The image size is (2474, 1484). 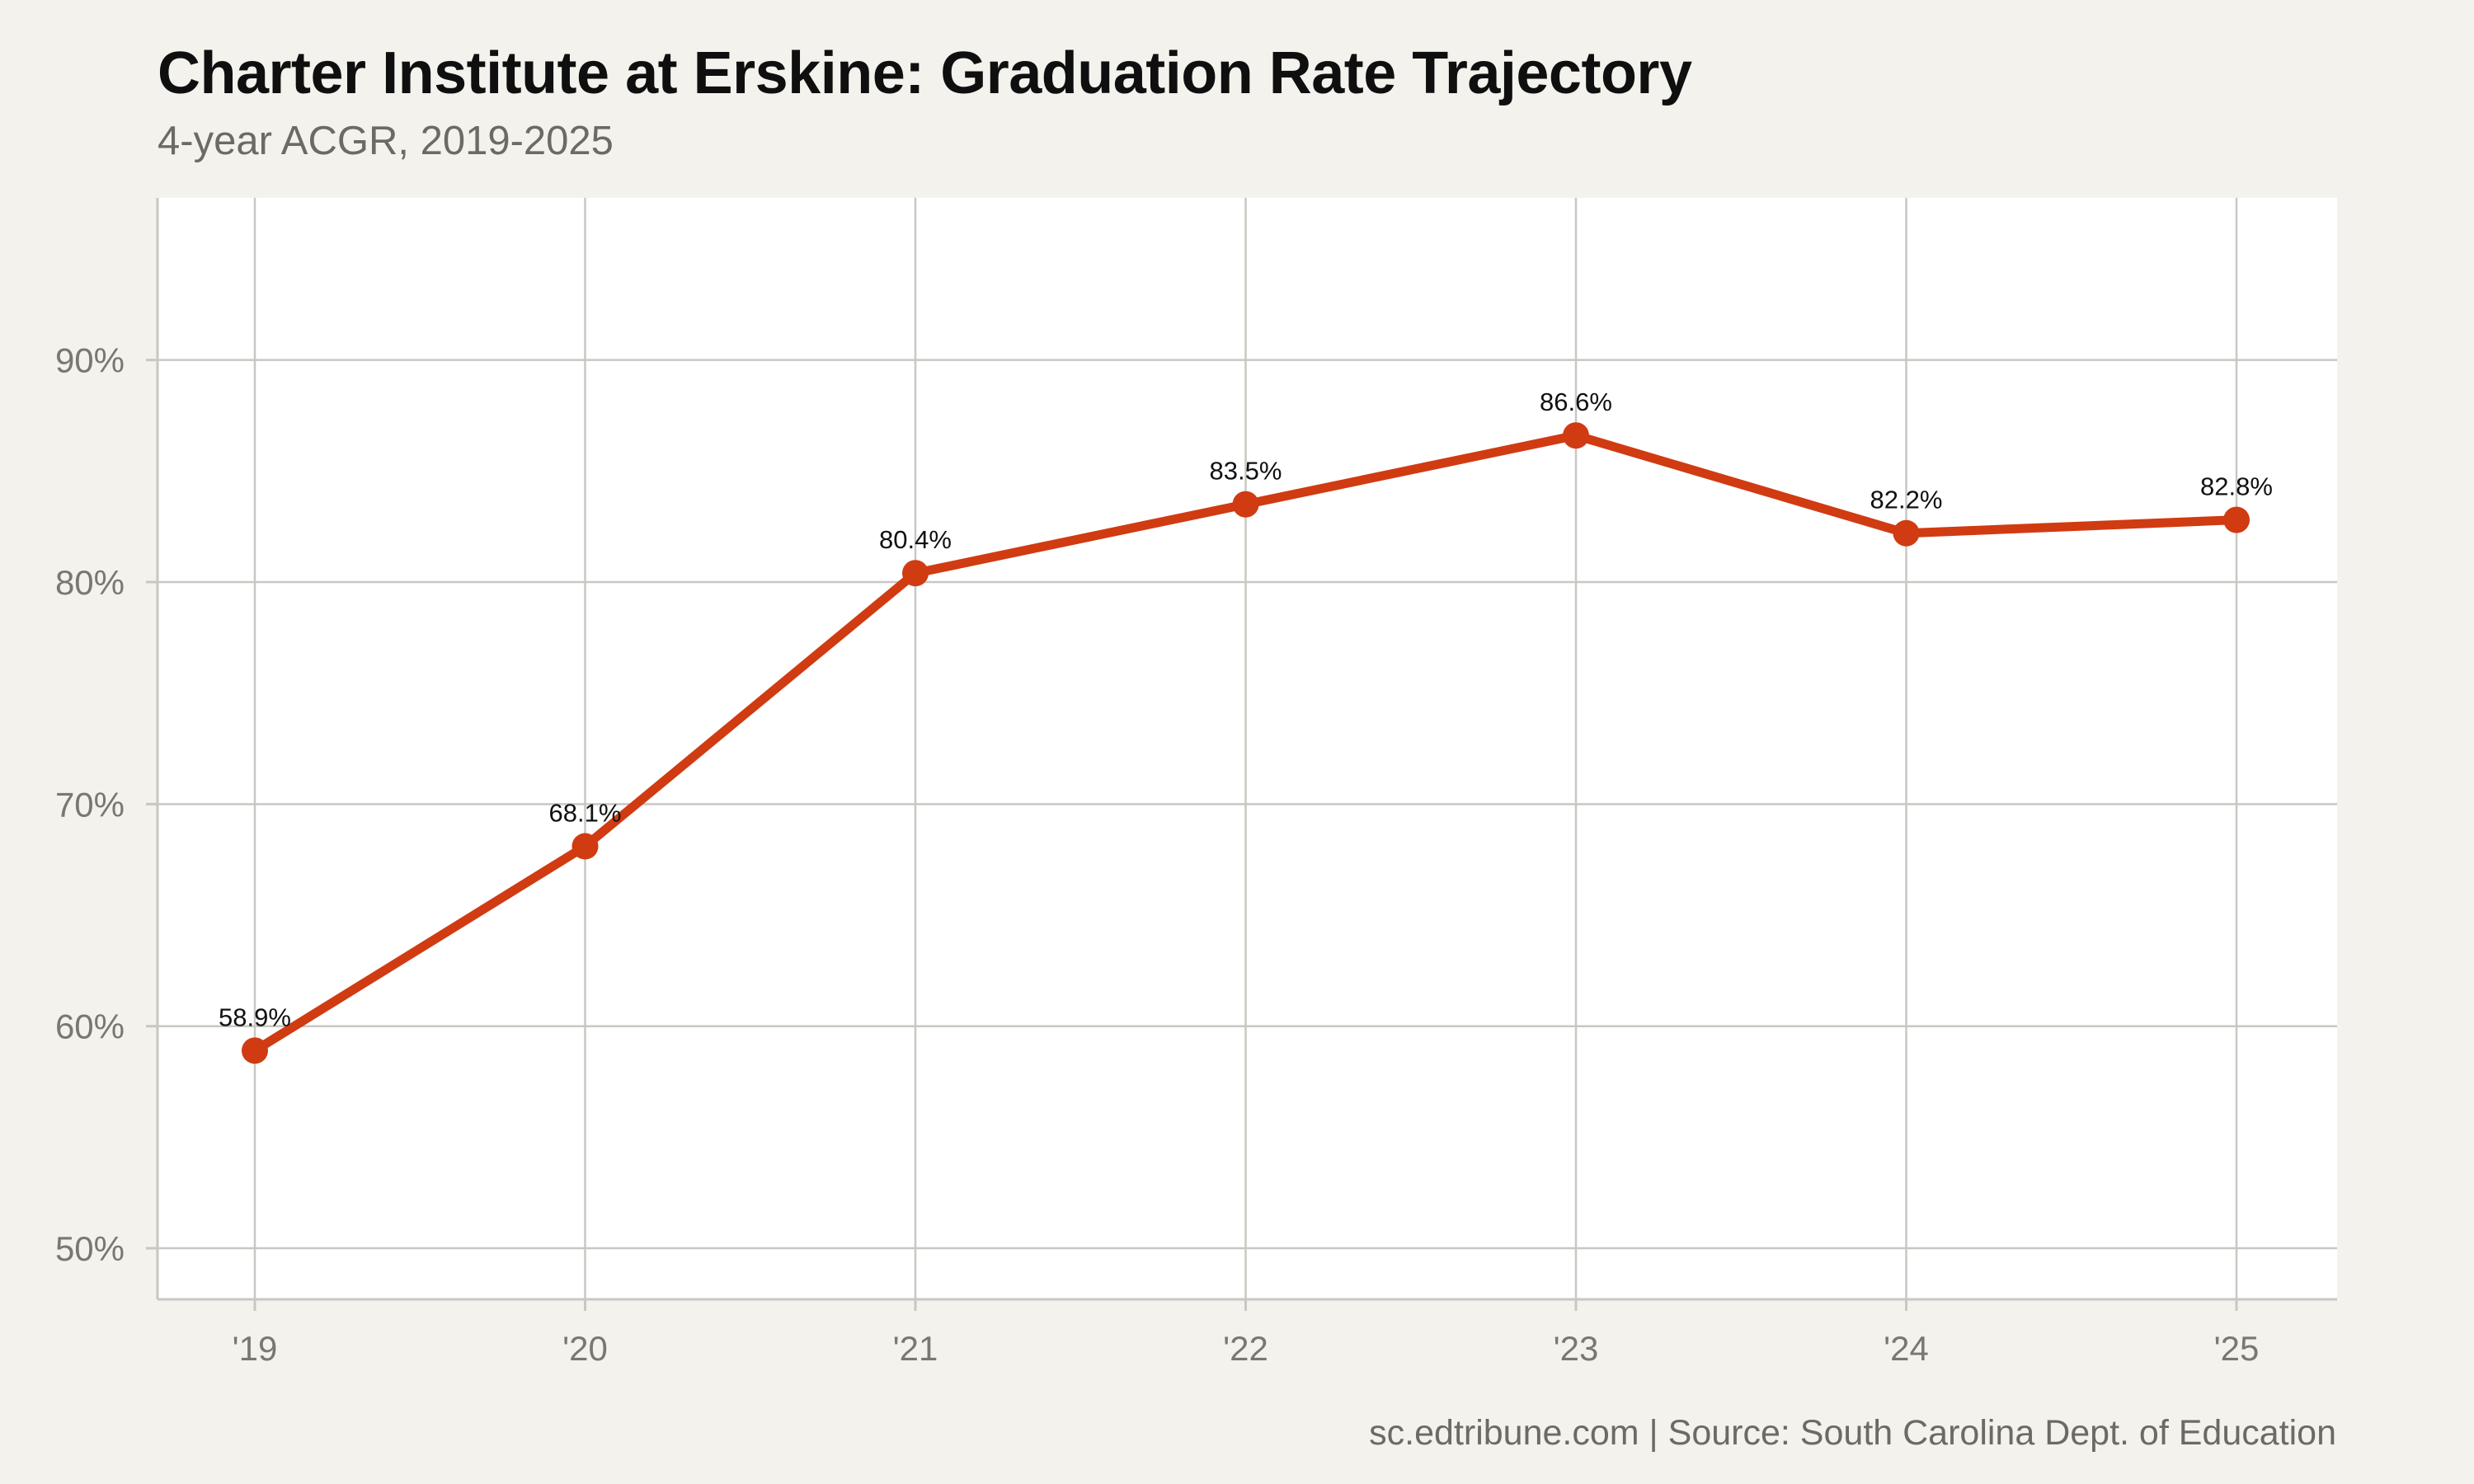 What do you see at coordinates (585, 1348) in the screenshot?
I see `x-tick-label: '20` at bounding box center [585, 1348].